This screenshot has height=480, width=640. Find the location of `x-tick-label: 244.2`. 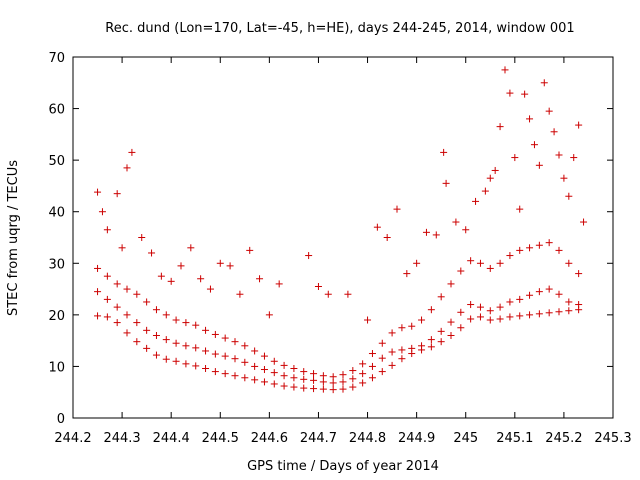

x-tick-label: 244.2 is located at coordinates (72, 438).